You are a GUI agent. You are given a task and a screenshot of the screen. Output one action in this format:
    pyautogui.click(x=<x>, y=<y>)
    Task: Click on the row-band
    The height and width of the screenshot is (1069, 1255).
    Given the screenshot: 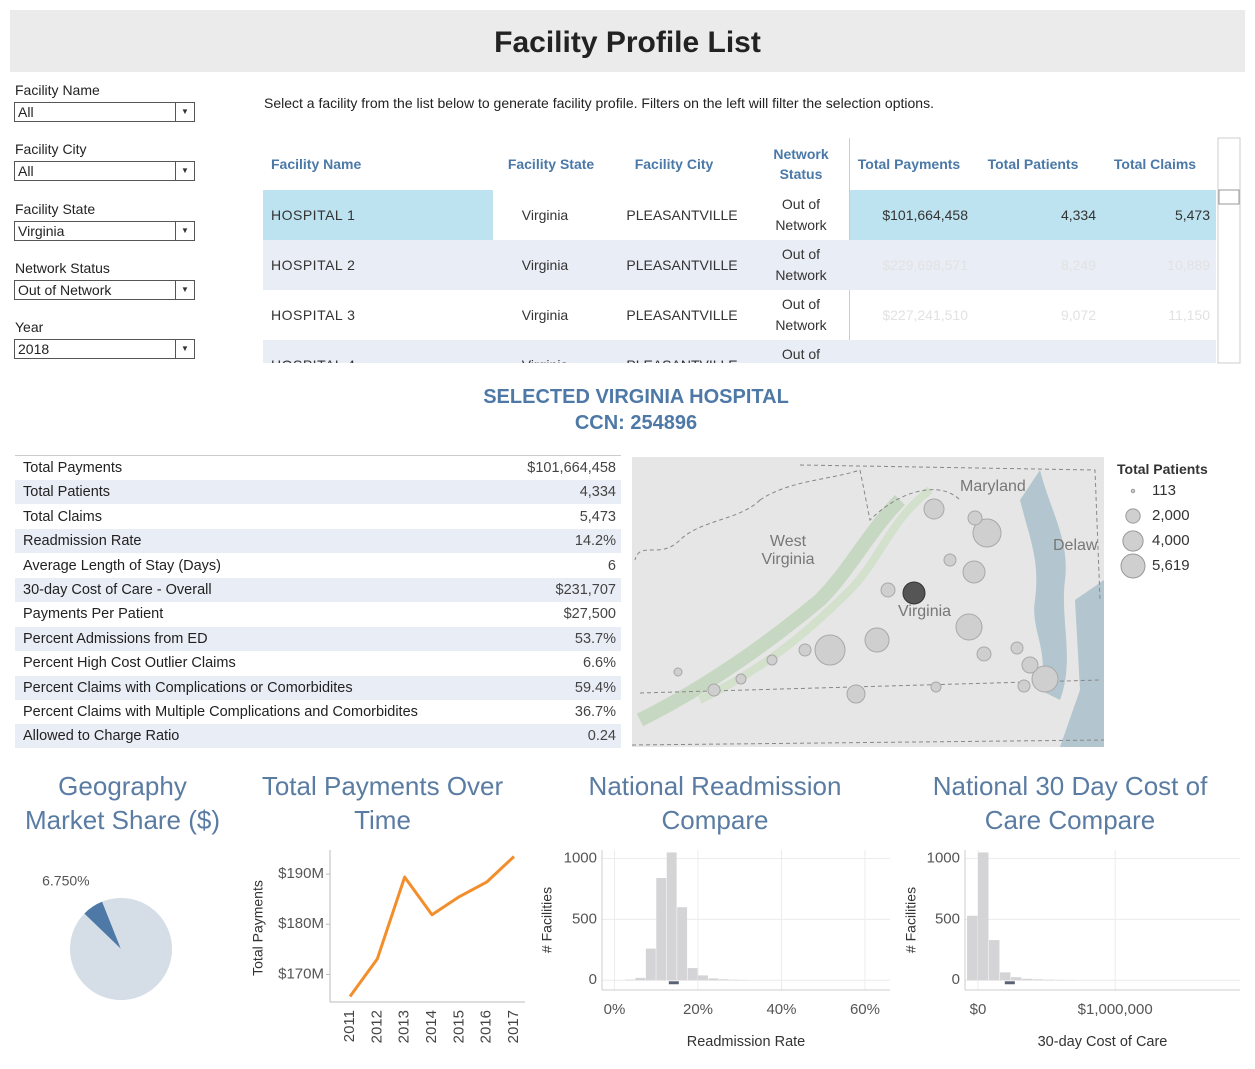 What is the action you would take?
    pyautogui.click(x=739, y=351)
    